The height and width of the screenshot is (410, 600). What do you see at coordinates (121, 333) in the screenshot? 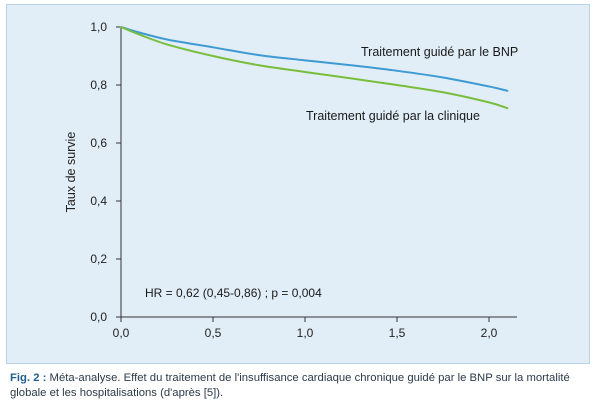
I see `x-tick-label: 0,0` at bounding box center [121, 333].